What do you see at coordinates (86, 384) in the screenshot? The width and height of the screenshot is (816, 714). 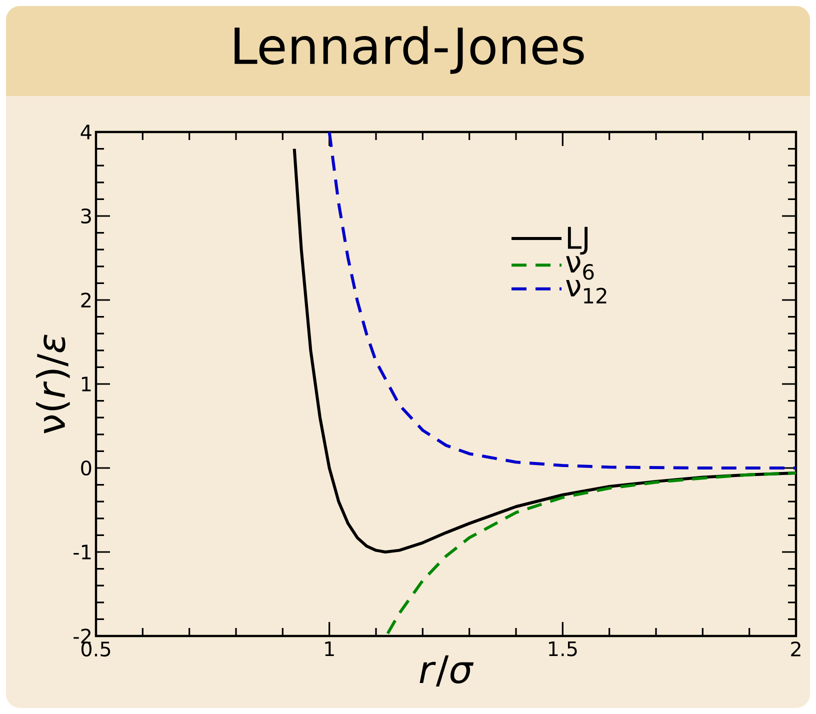 I see `y-tick-label: 1` at bounding box center [86, 384].